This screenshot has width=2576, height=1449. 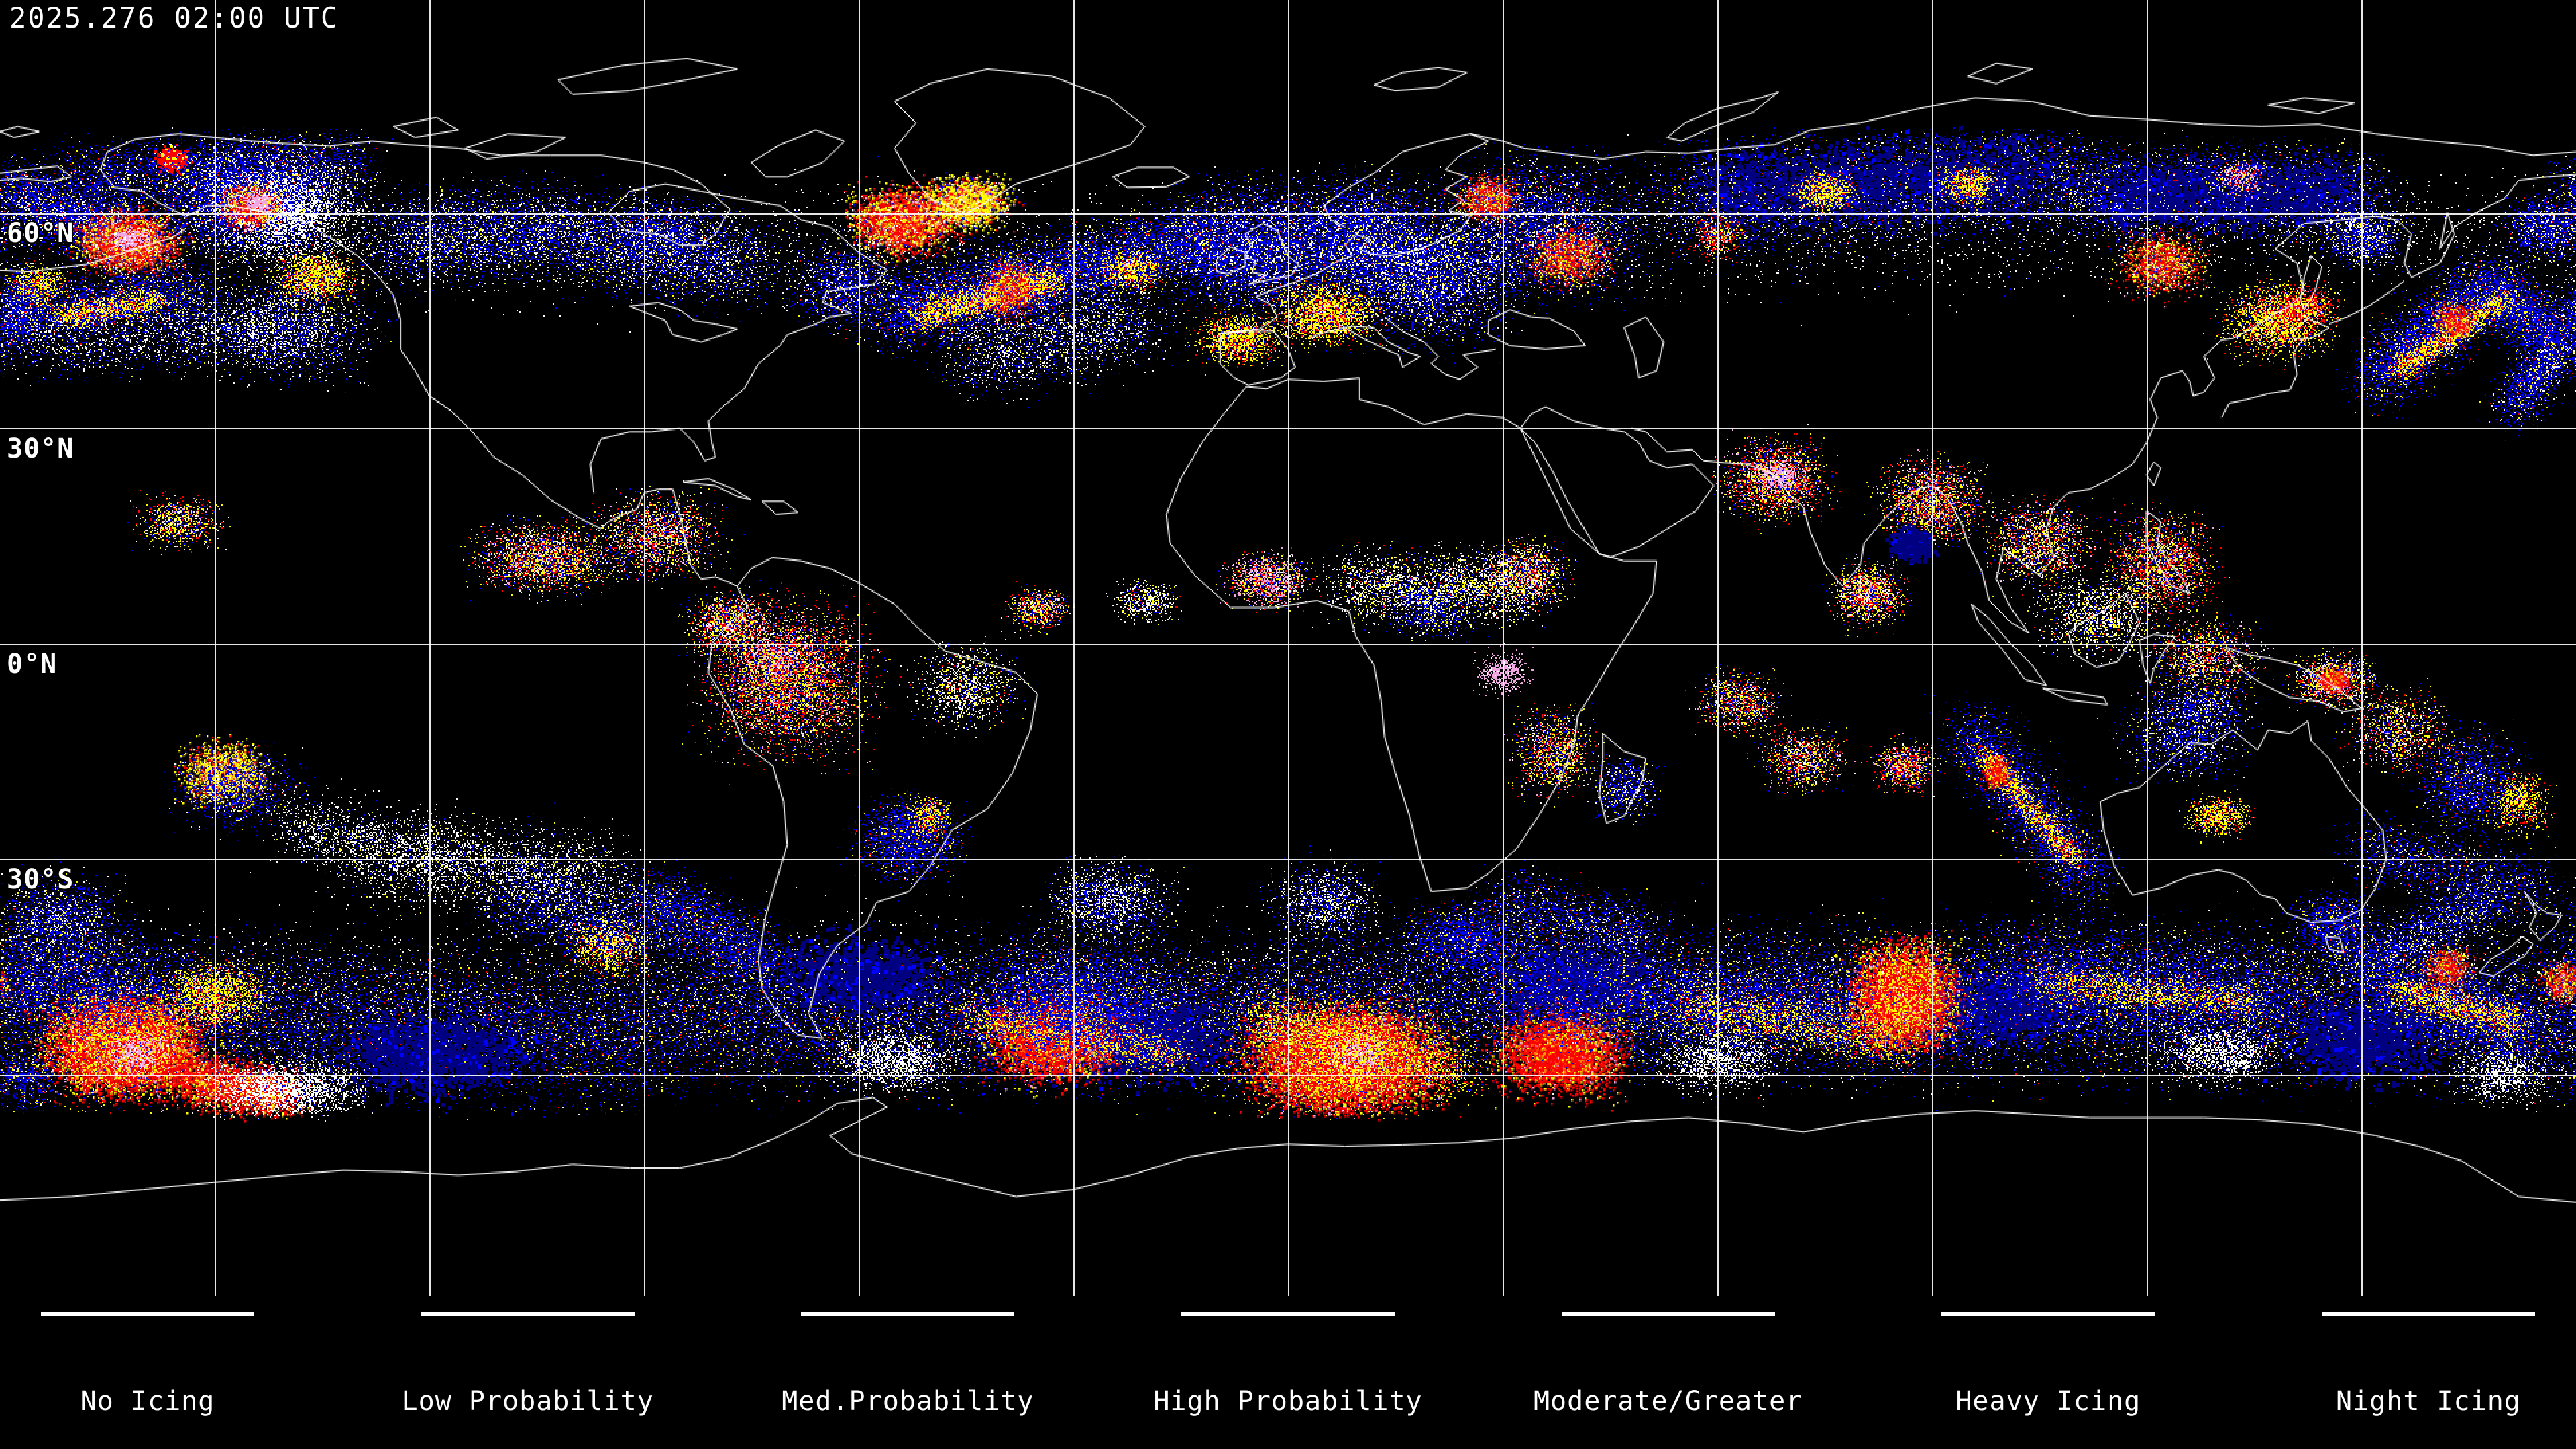 What do you see at coordinates (40, 233) in the screenshot?
I see `lat-label-60n: 60°N` at bounding box center [40, 233].